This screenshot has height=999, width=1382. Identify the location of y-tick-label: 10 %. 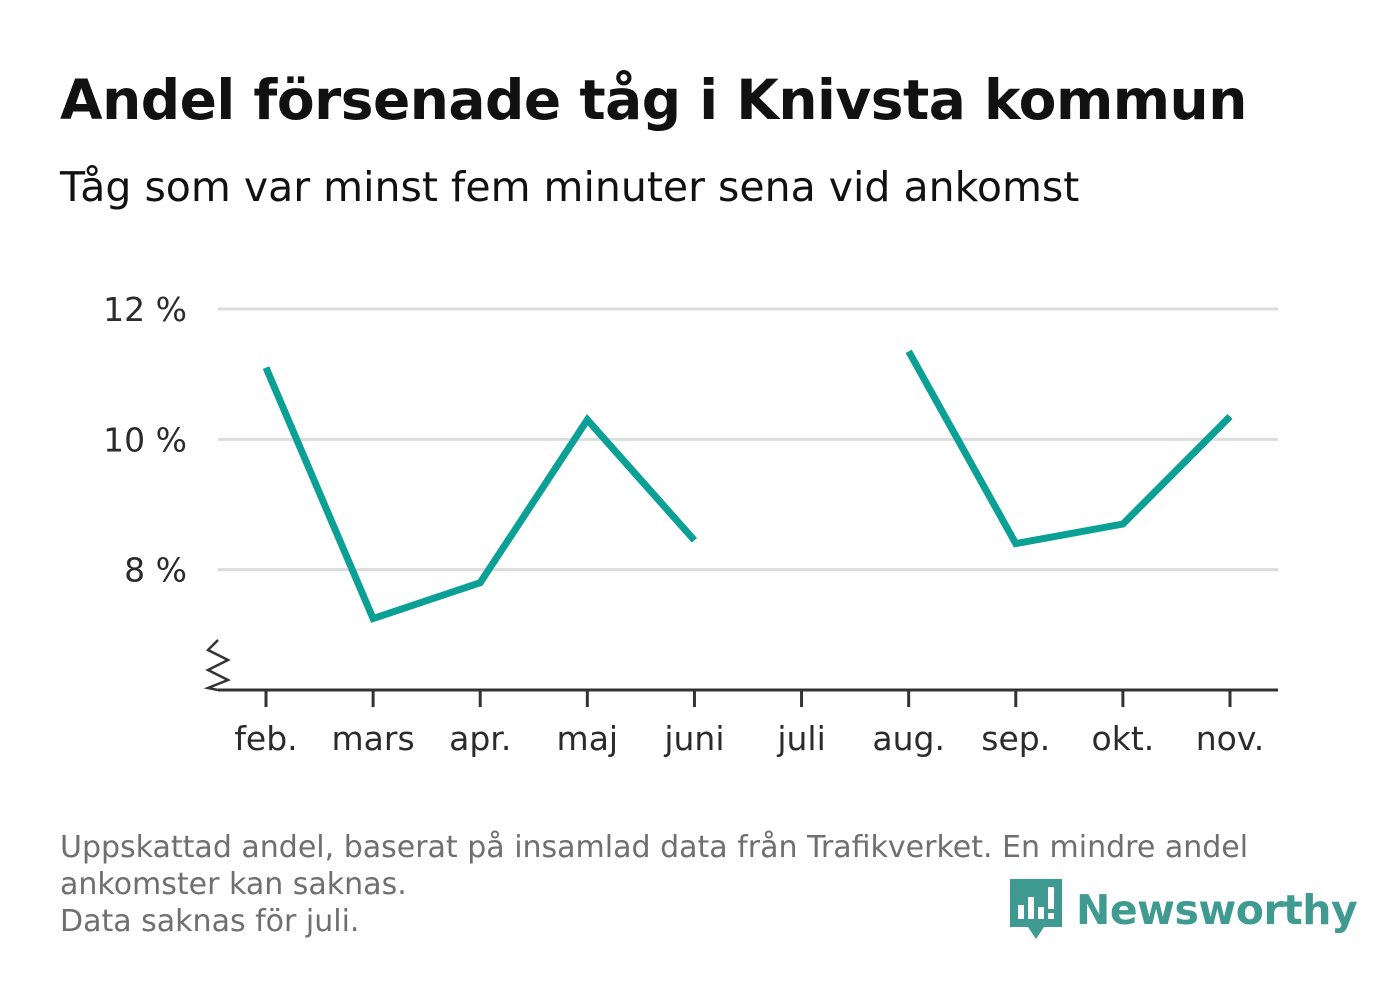
(145, 439).